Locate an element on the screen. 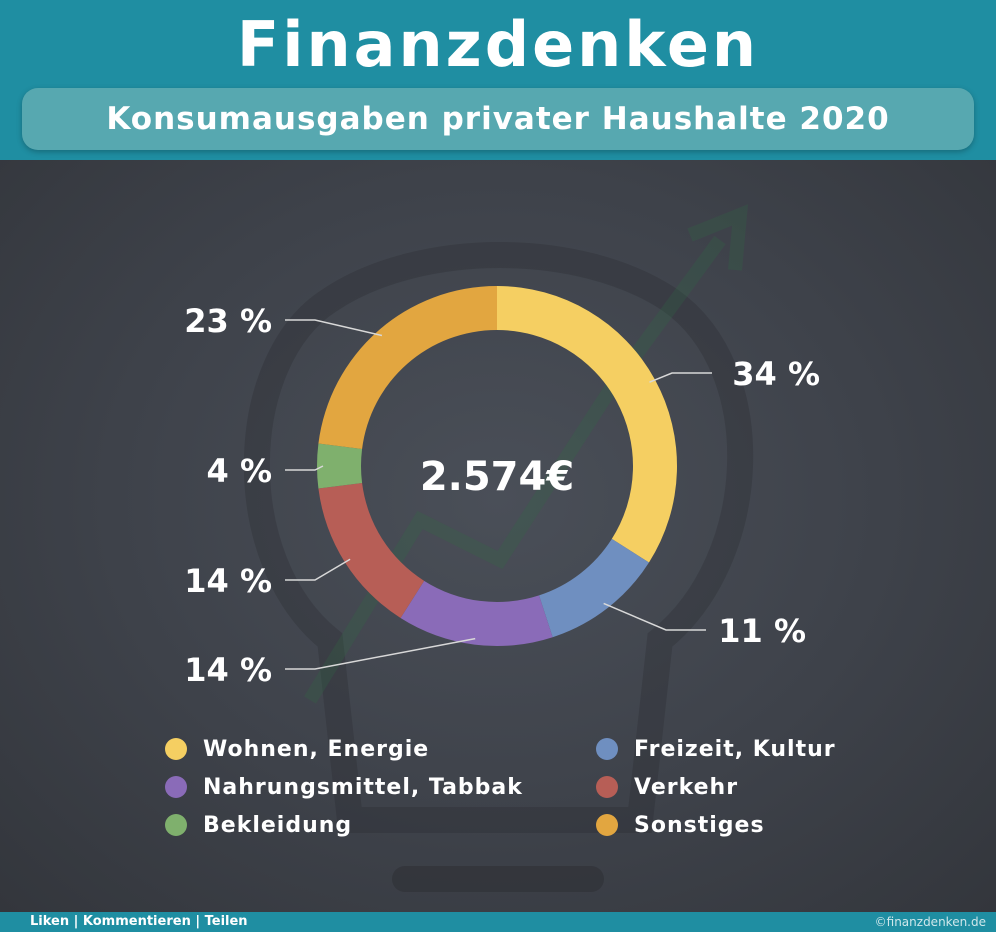 The image size is (996, 932). subtitle-banner: Konsumausgaben privater Haushalte 2020 is located at coordinates (498, 119).